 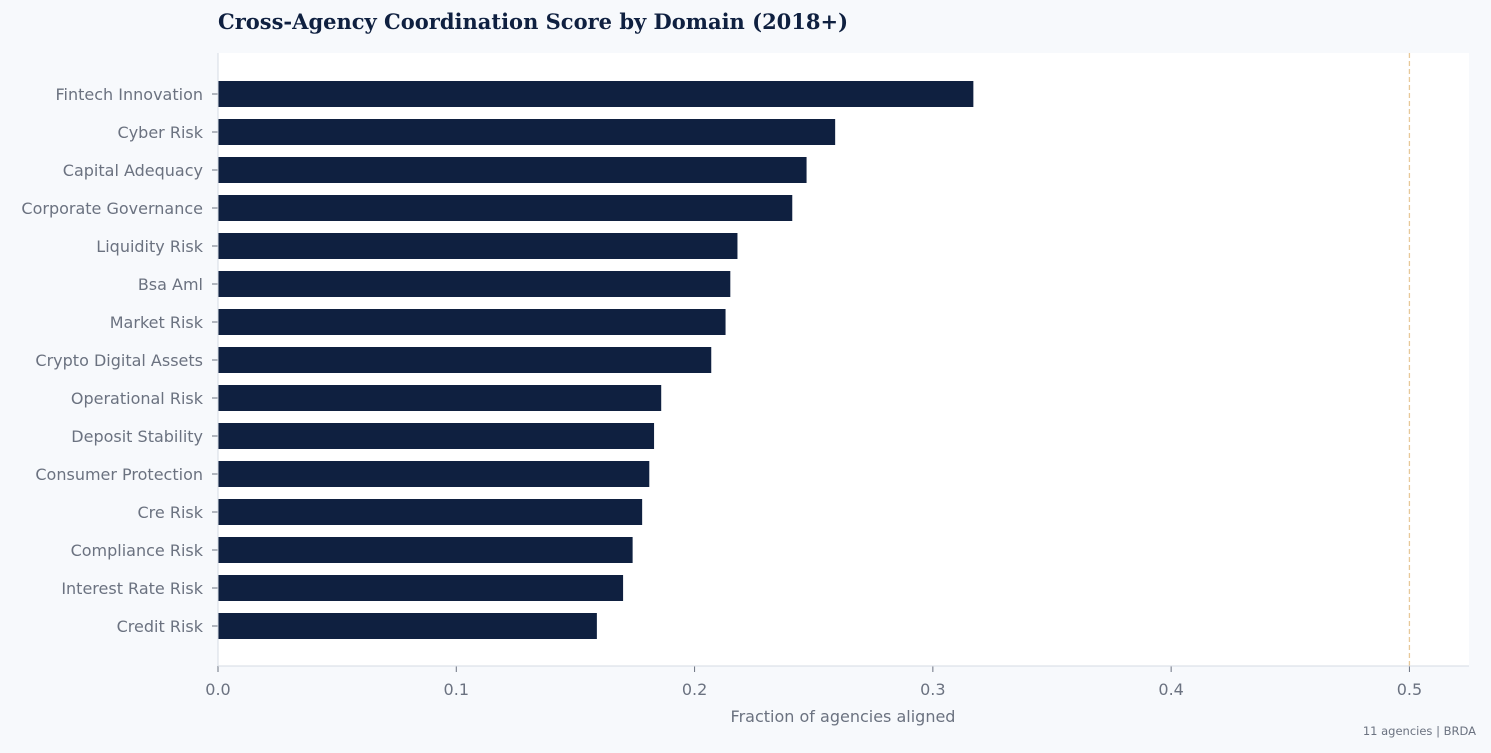 I want to click on category-label: Capital Adequacy, so click(x=133, y=170).